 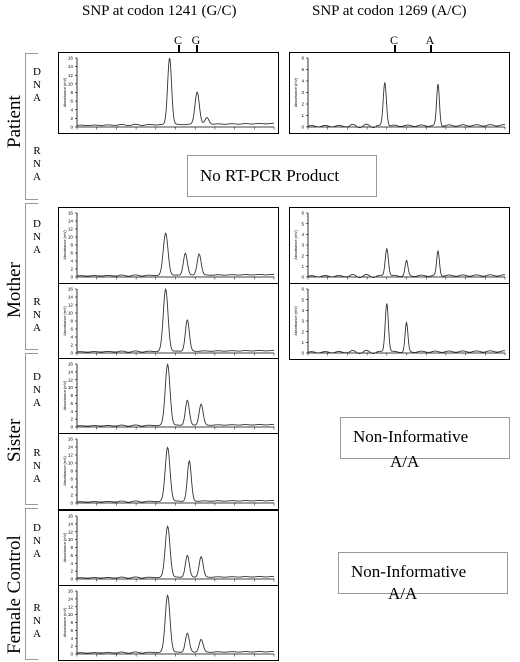 I want to click on no-product-box: No RT-PCR Product, so click(x=282, y=176).